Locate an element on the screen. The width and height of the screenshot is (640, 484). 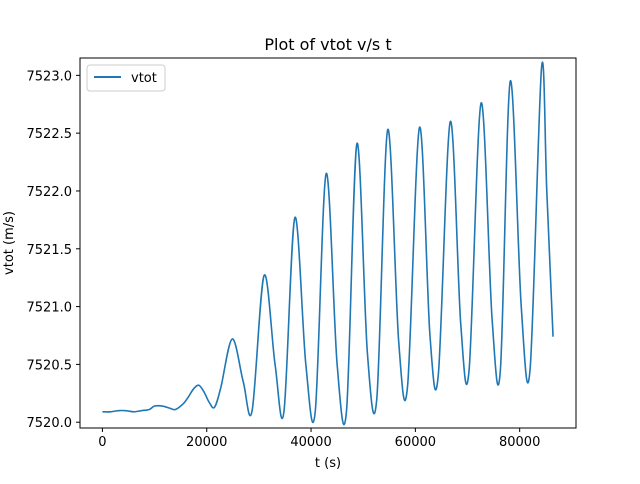
y-tick-label: 7521.0 is located at coordinates (50, 308).